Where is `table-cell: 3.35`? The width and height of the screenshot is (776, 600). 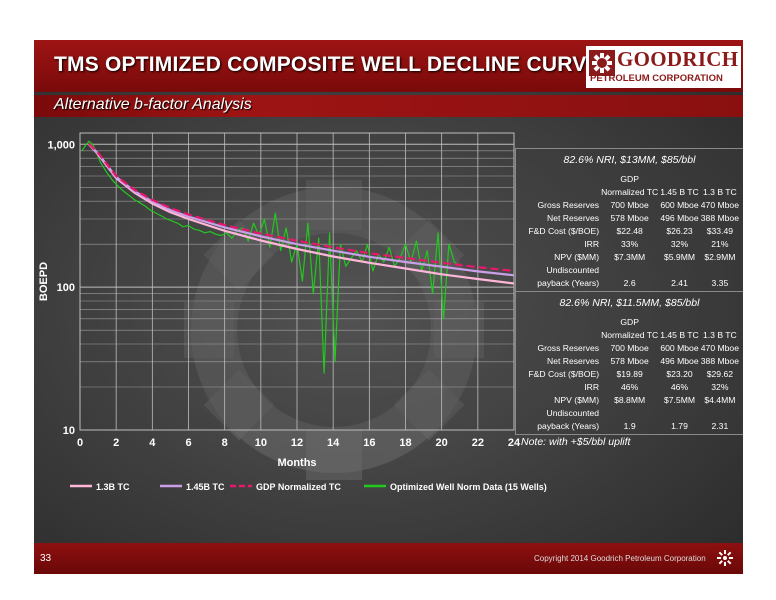 table-cell: 3.35 is located at coordinates (720, 283).